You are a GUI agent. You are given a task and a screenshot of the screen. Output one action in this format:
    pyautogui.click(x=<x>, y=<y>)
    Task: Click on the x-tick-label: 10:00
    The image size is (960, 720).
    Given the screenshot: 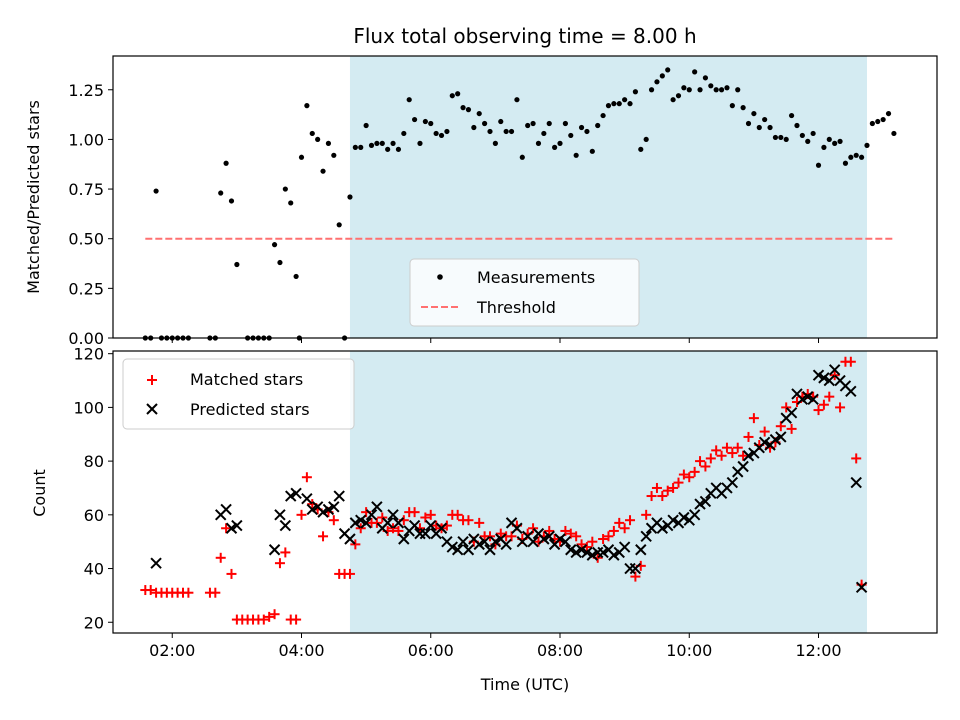 What is the action you would take?
    pyautogui.click(x=689, y=650)
    